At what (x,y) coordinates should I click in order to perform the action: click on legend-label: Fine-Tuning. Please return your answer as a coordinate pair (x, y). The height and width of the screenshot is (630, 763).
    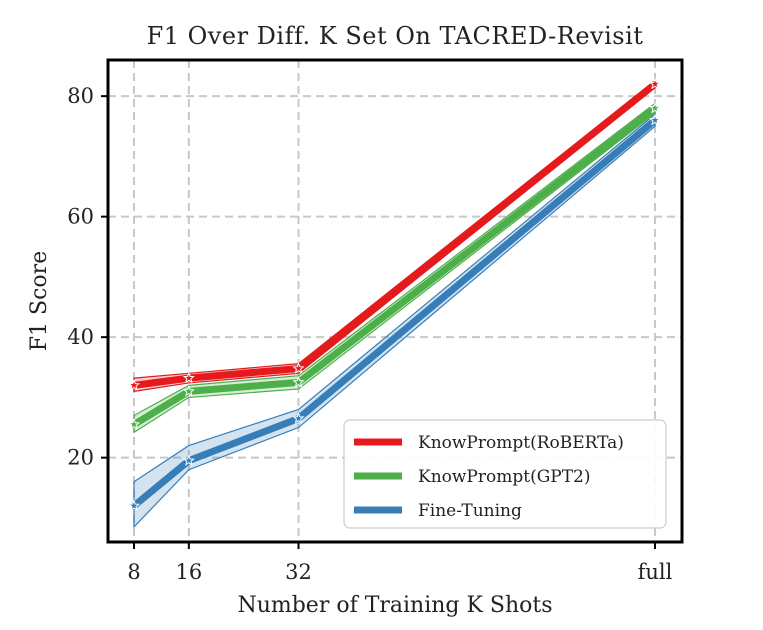
    Looking at the image, I should click on (470, 511).